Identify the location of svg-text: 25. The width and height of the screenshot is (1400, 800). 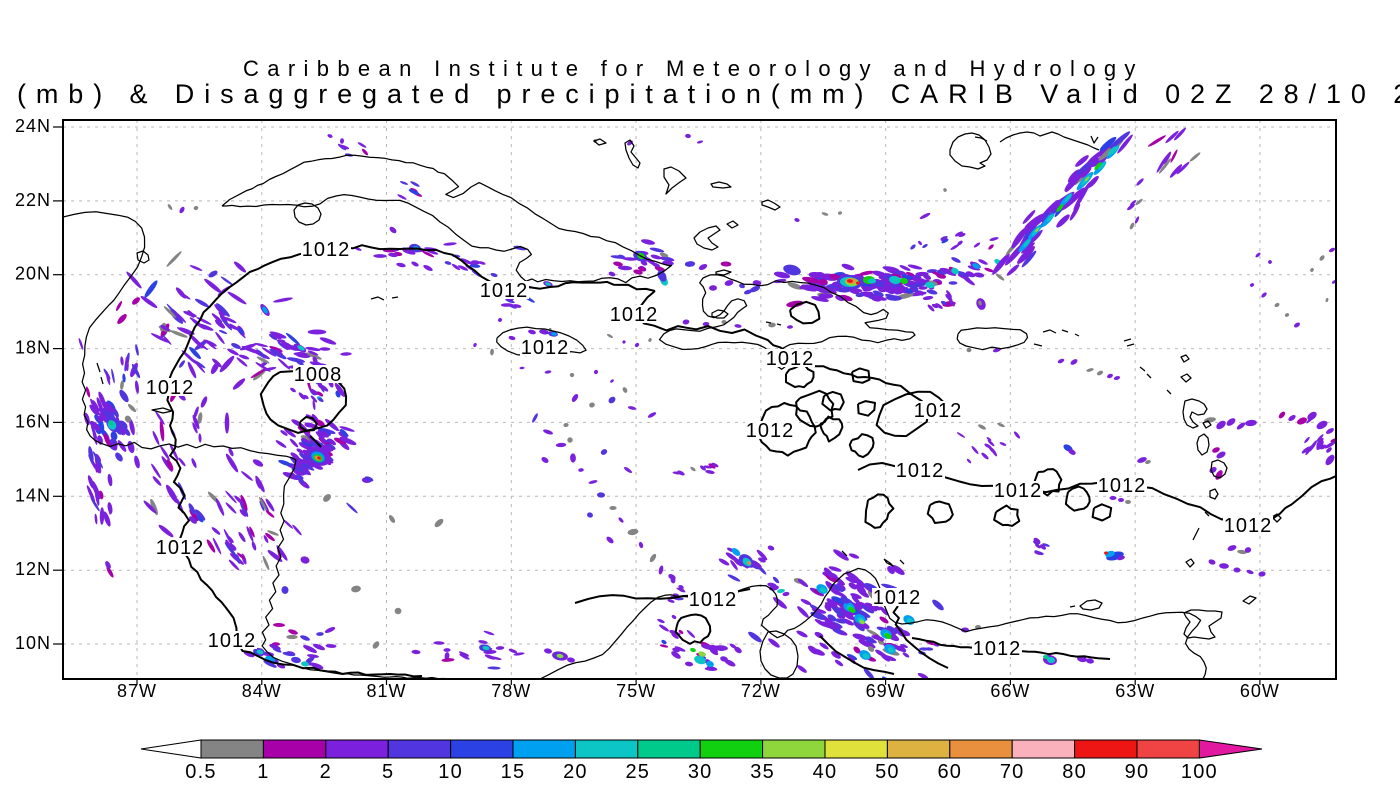
(637, 772).